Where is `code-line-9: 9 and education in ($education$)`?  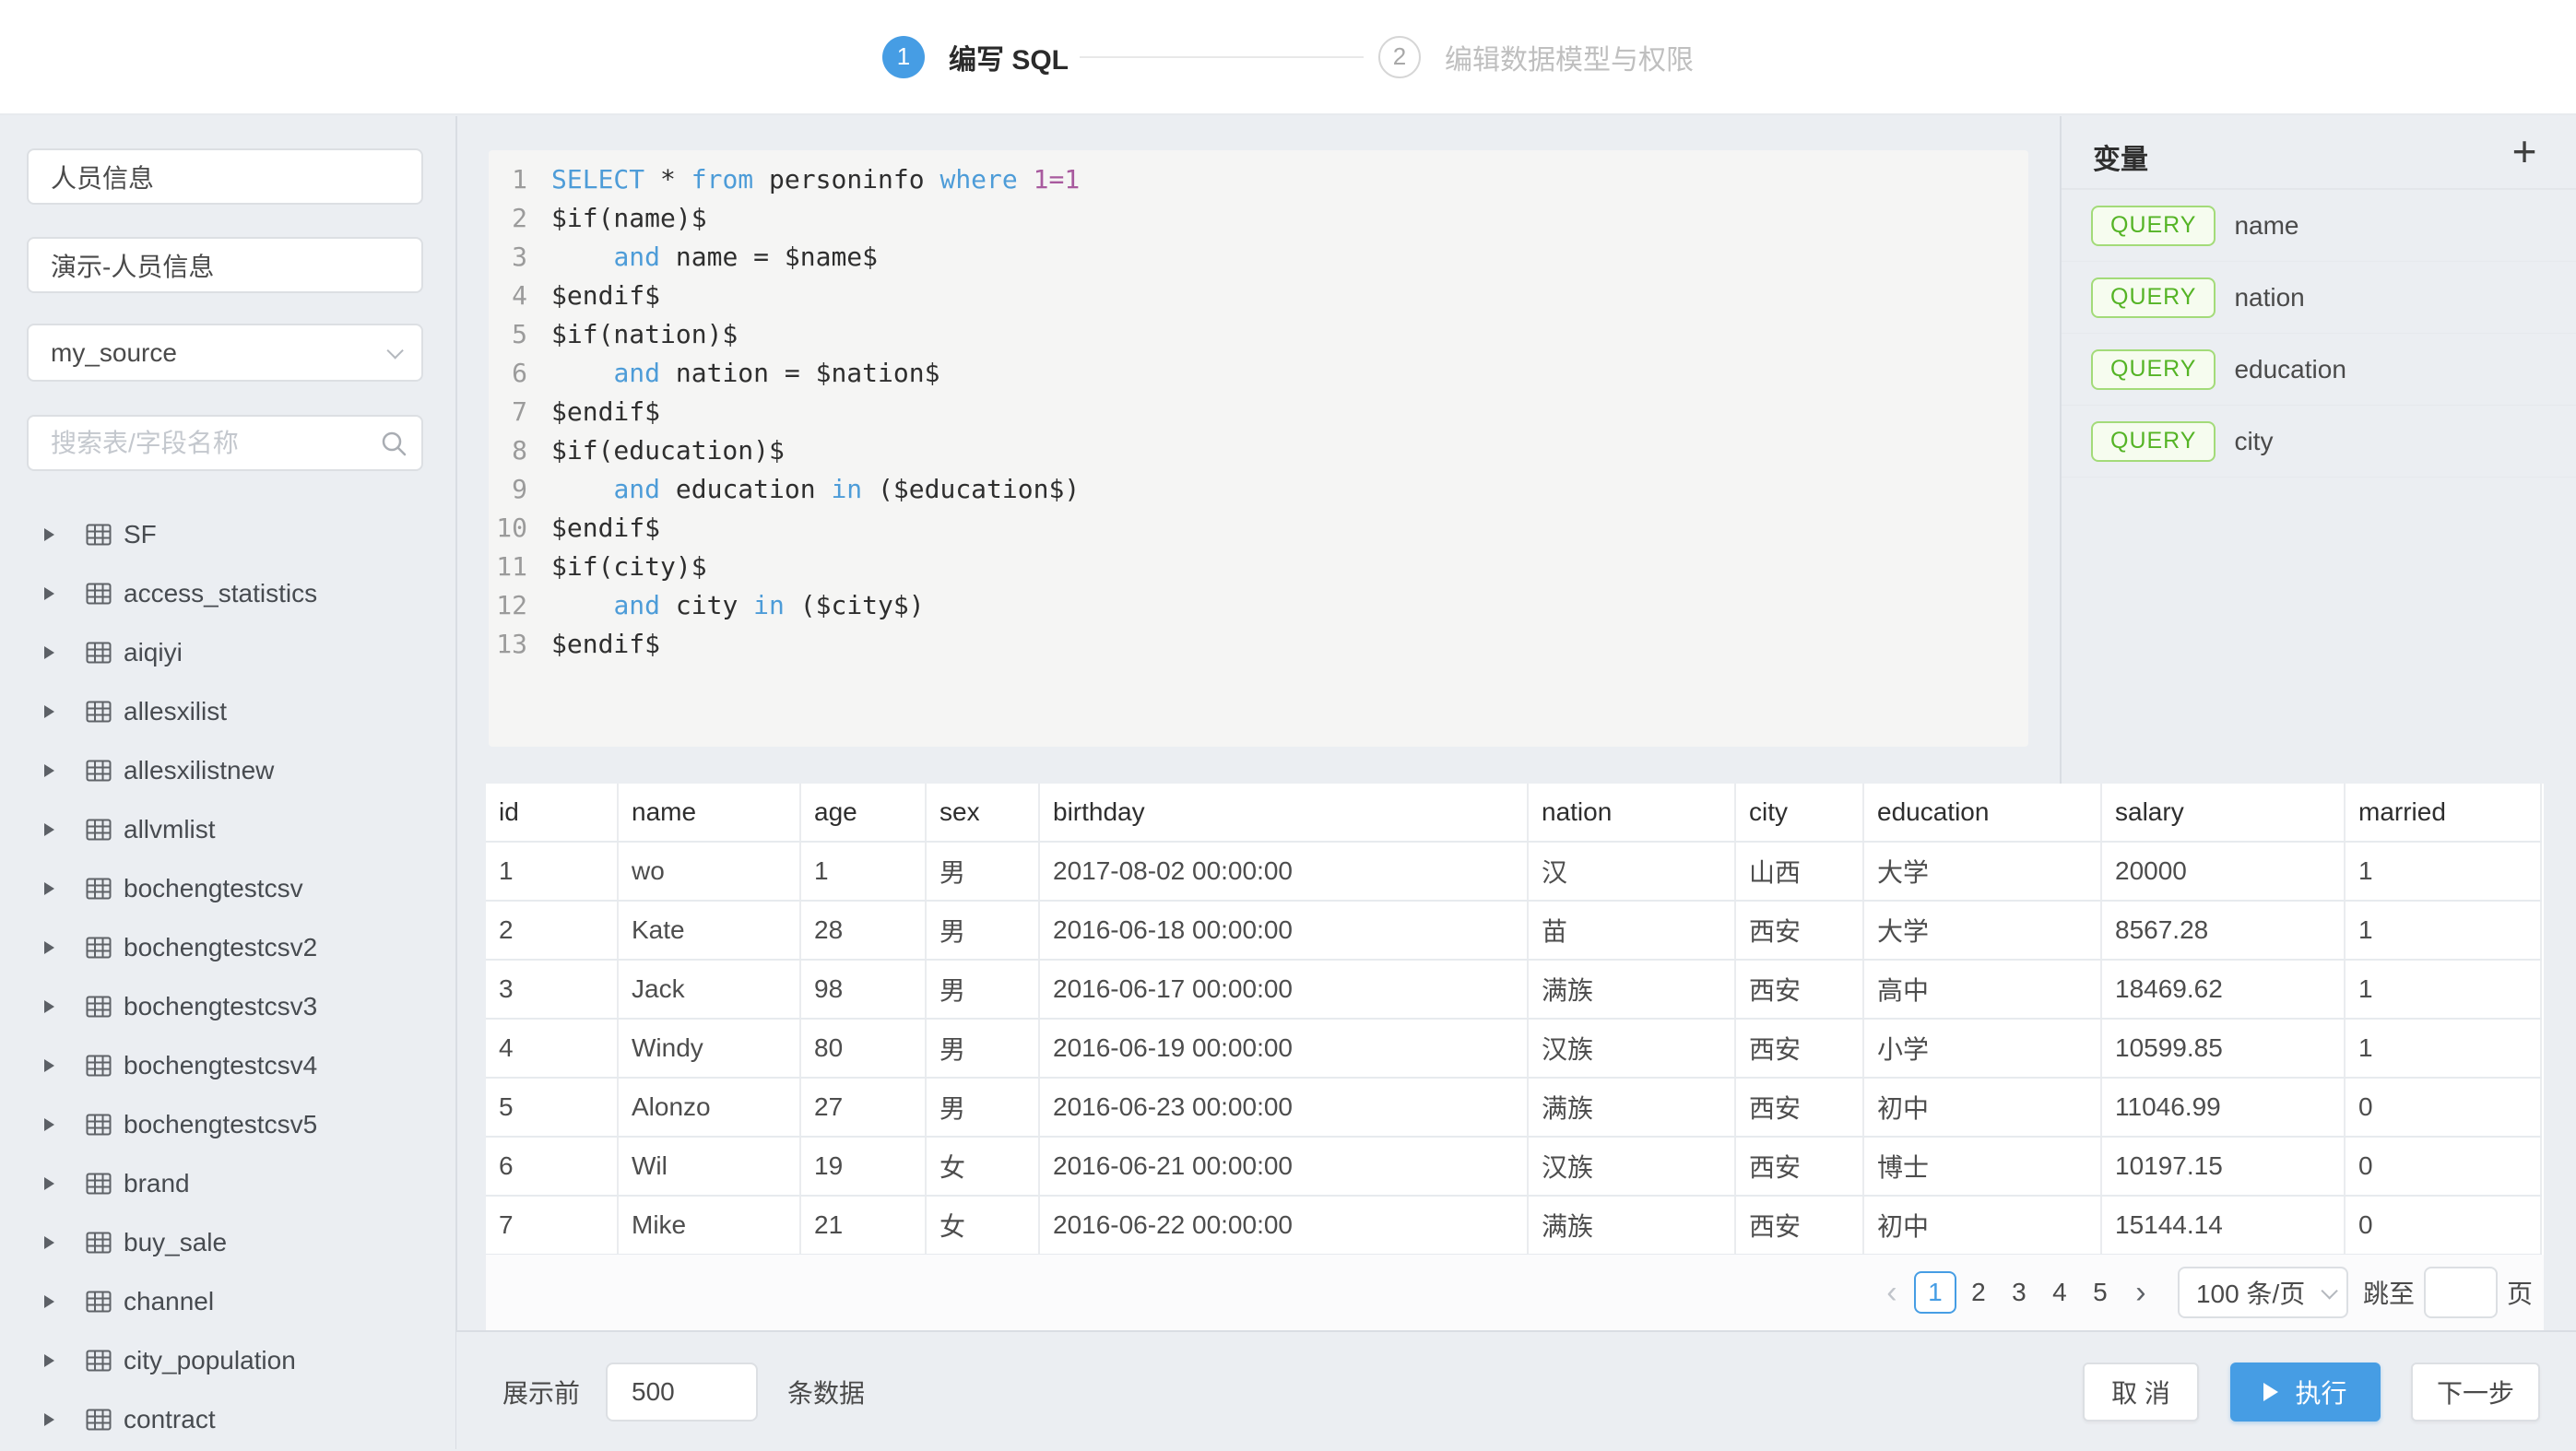
code-line-9: 9 and education in ($education$) is located at coordinates (1258, 489).